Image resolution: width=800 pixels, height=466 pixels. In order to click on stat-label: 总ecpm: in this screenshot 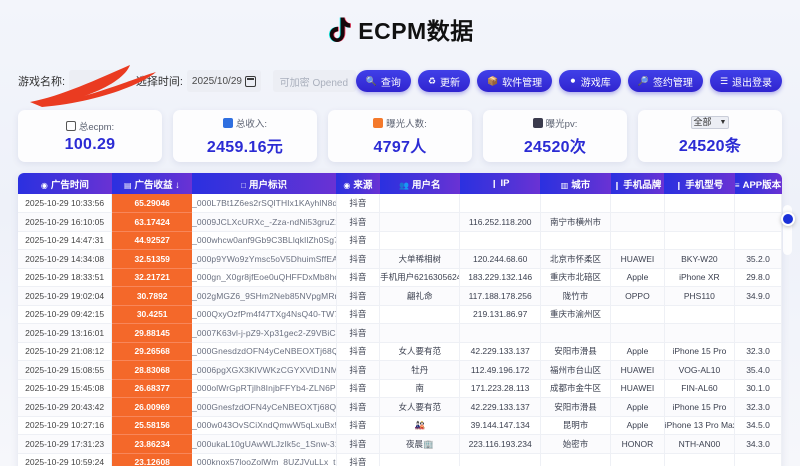, I will do `click(89, 126)`.